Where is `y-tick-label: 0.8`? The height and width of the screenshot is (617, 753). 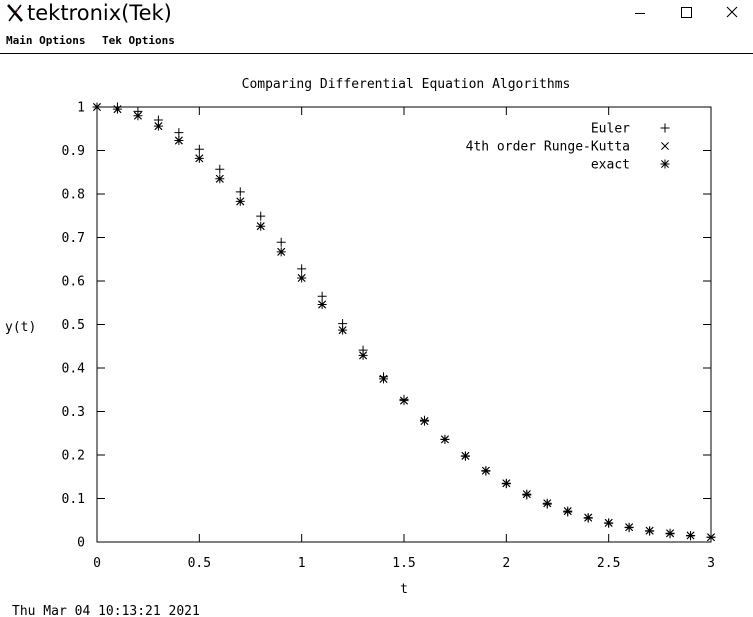
y-tick-label: 0.8 is located at coordinates (73, 195).